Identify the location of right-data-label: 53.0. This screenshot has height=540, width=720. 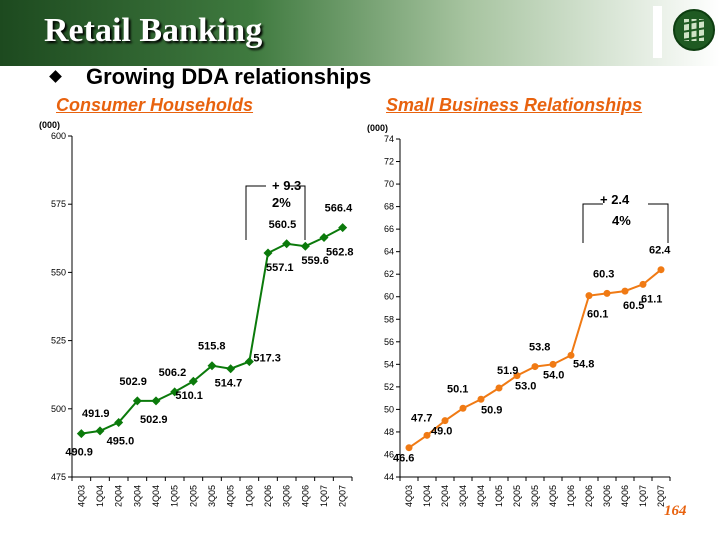
(525, 387).